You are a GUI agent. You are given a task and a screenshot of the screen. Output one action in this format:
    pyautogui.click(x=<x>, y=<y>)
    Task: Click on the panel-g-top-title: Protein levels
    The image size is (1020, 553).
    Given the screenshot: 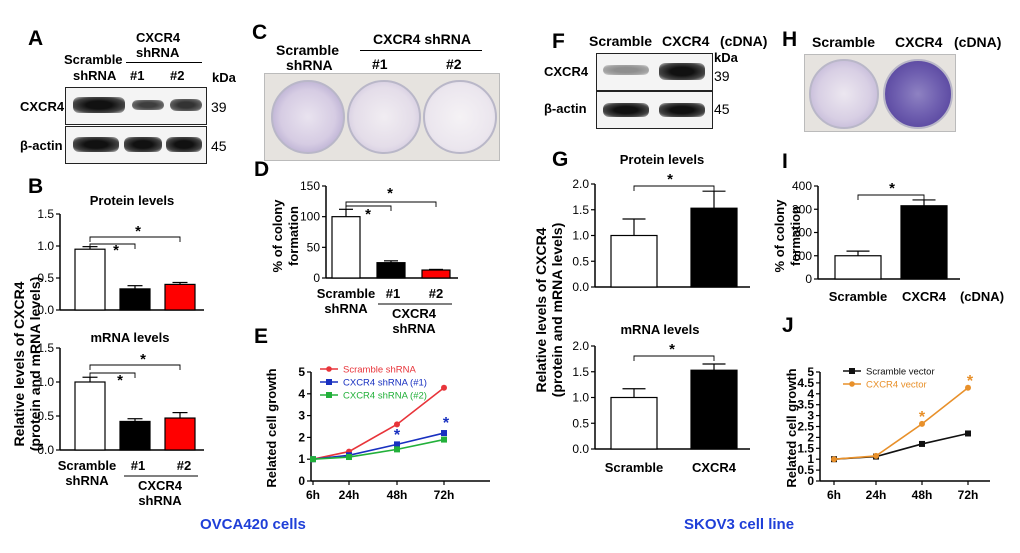 What is the action you would take?
    pyautogui.click(x=662, y=159)
    